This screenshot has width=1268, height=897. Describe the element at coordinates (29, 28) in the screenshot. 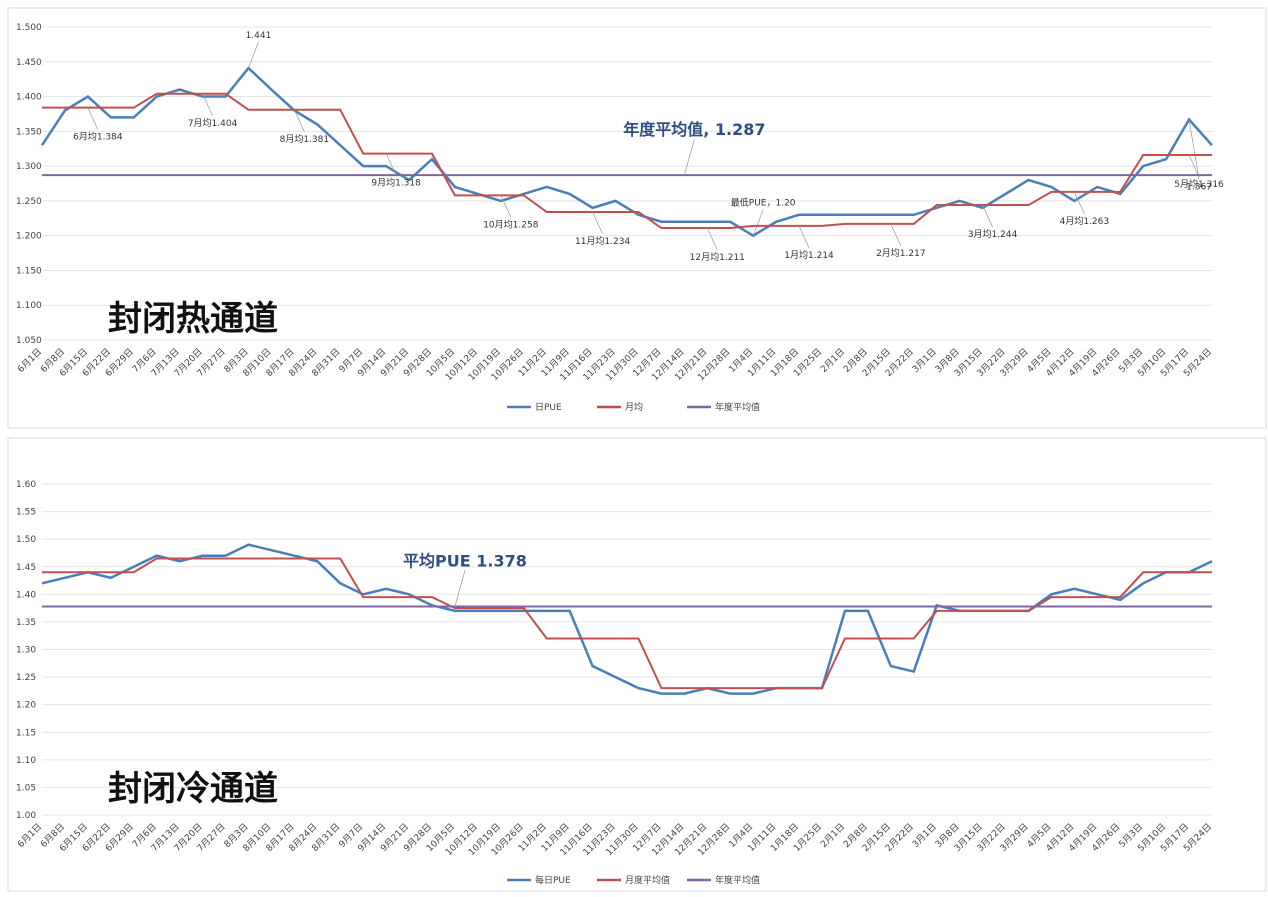

I see `y-tick-label: 1.500` at that location.